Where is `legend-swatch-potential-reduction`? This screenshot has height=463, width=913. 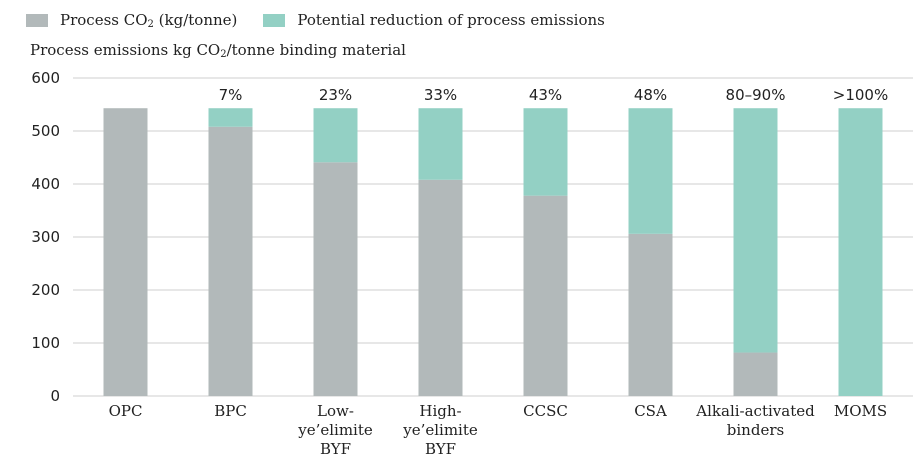
legend-swatch-potential-reduction is located at coordinates (274, 20).